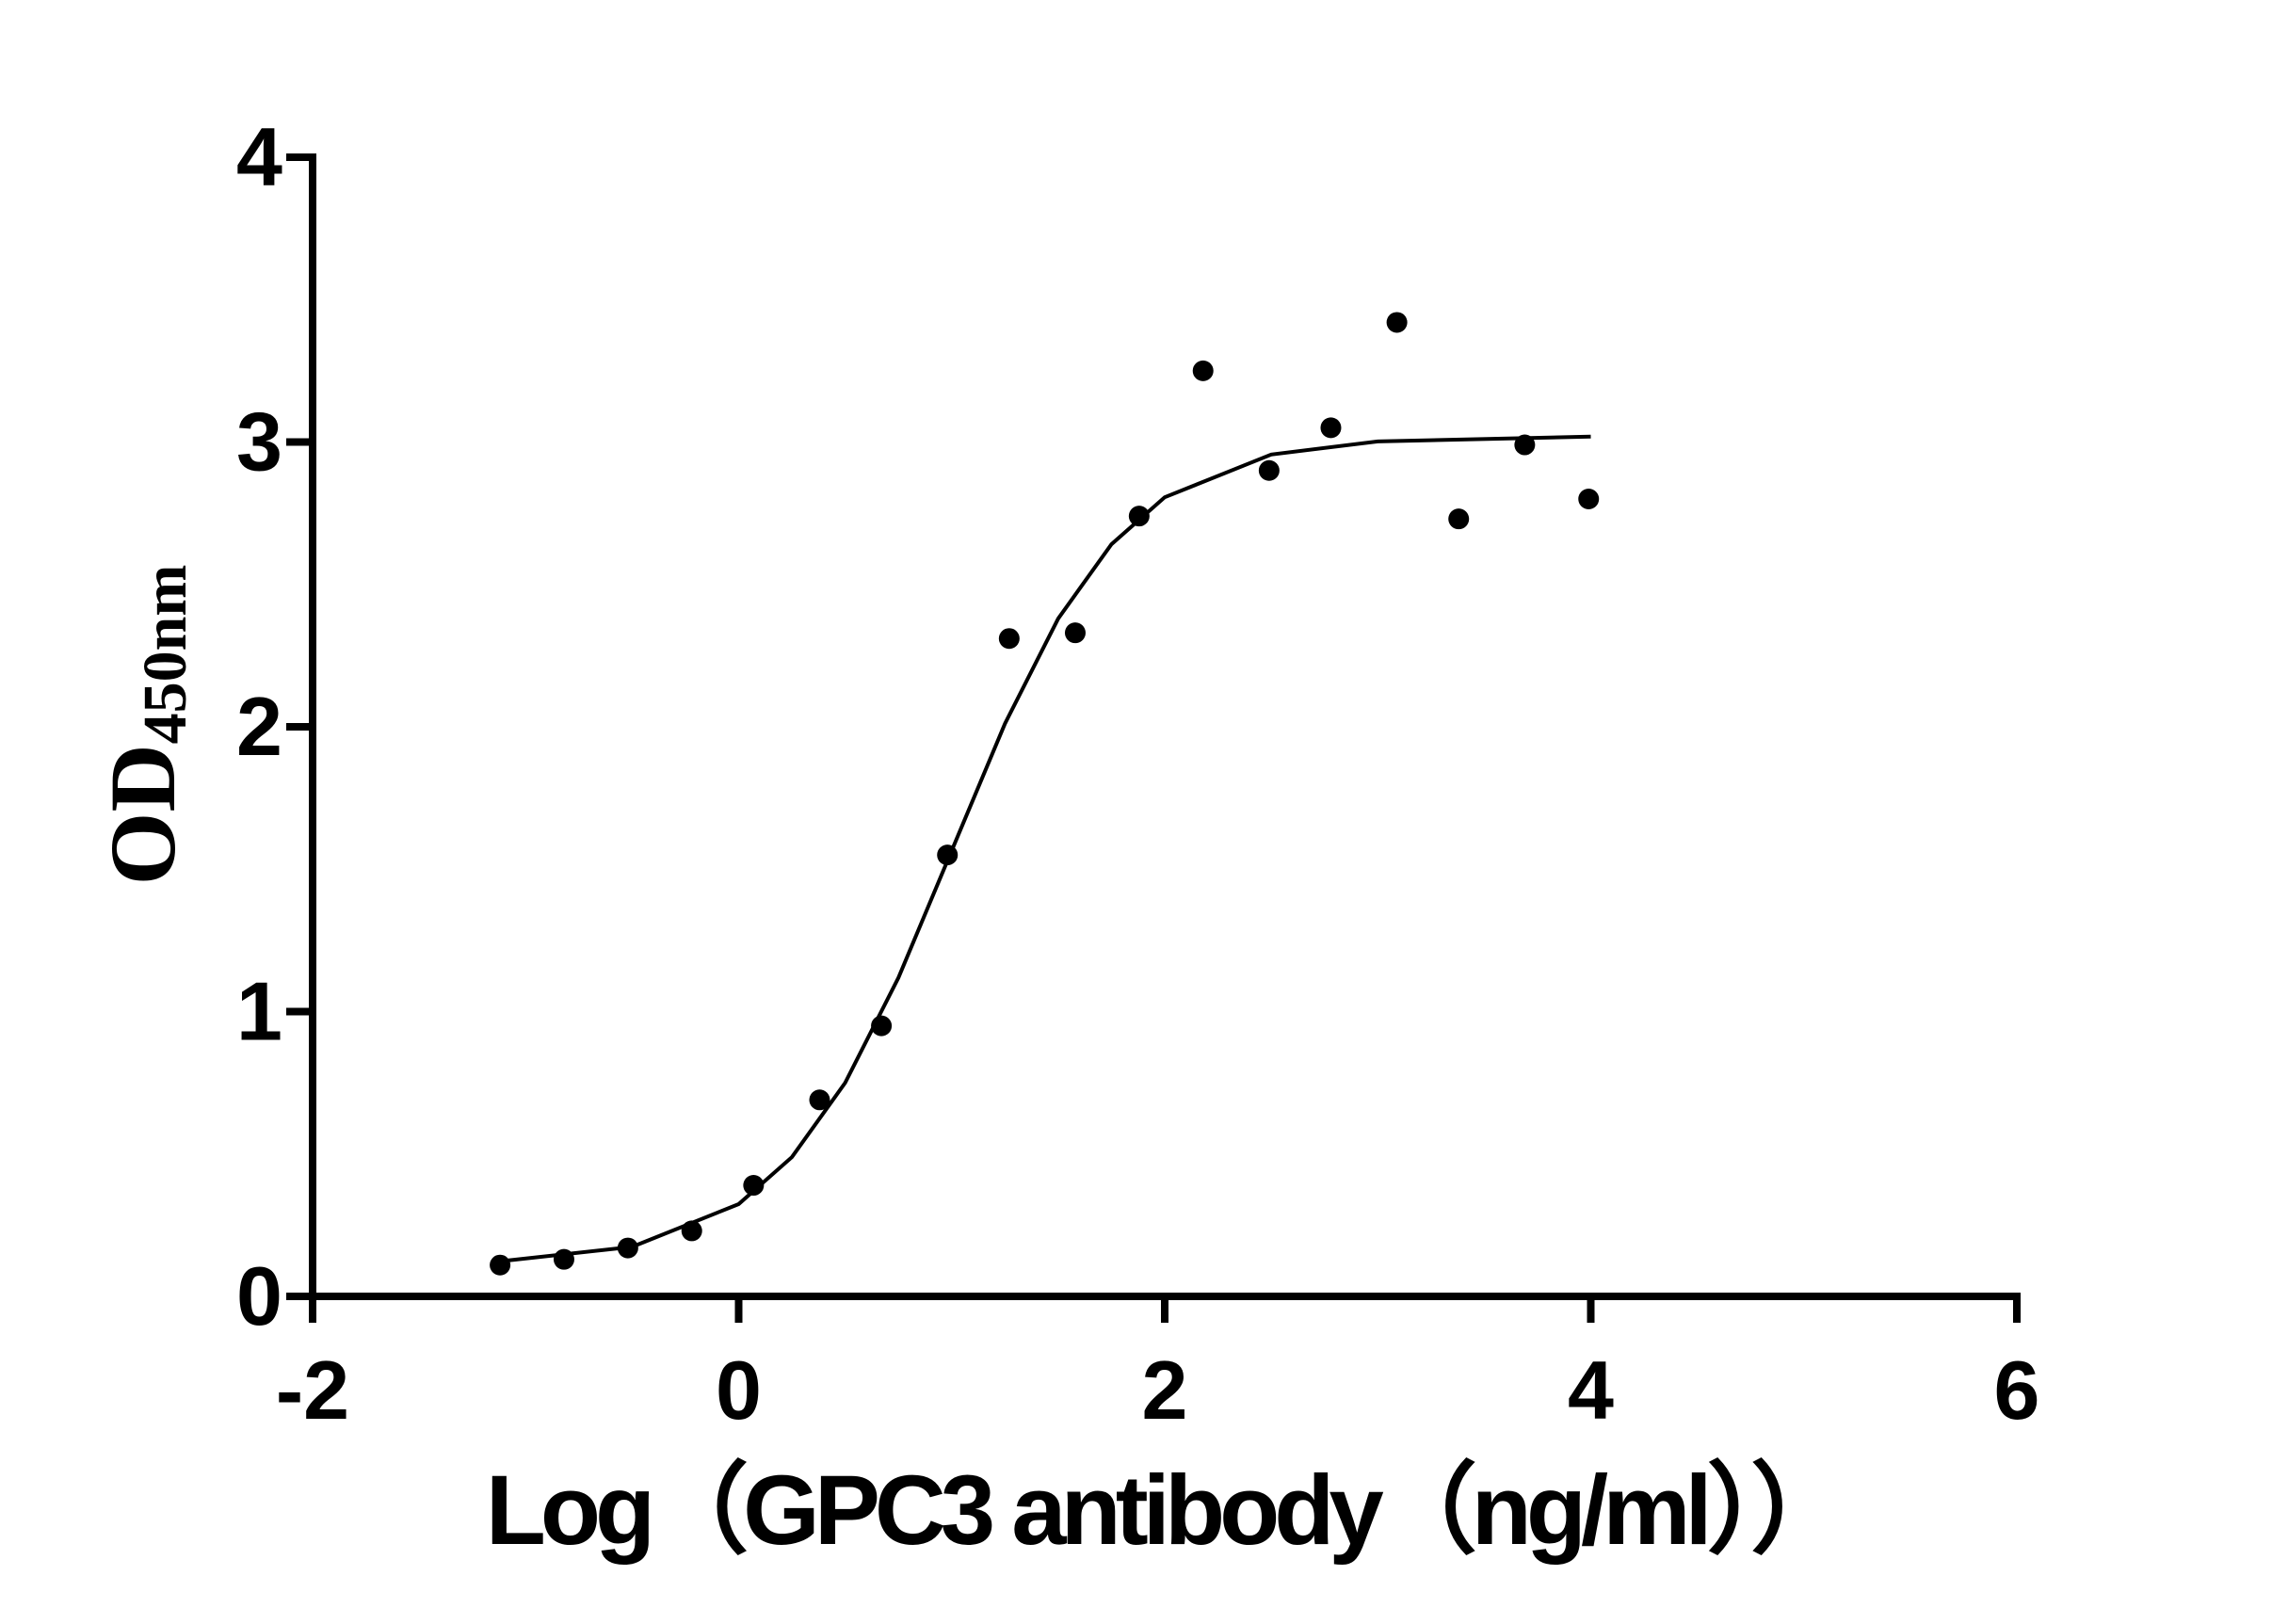 Image resolution: width=2272 pixels, height=1624 pixels. Describe the element at coordinates (312, 1390) in the screenshot. I see `x-tick-label: -2` at that location.